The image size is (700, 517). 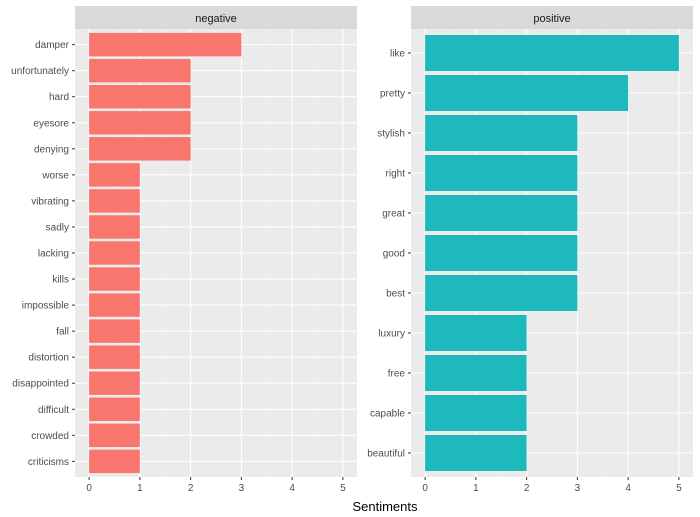 I want to click on y-tick-label: damper, so click(x=52, y=45).